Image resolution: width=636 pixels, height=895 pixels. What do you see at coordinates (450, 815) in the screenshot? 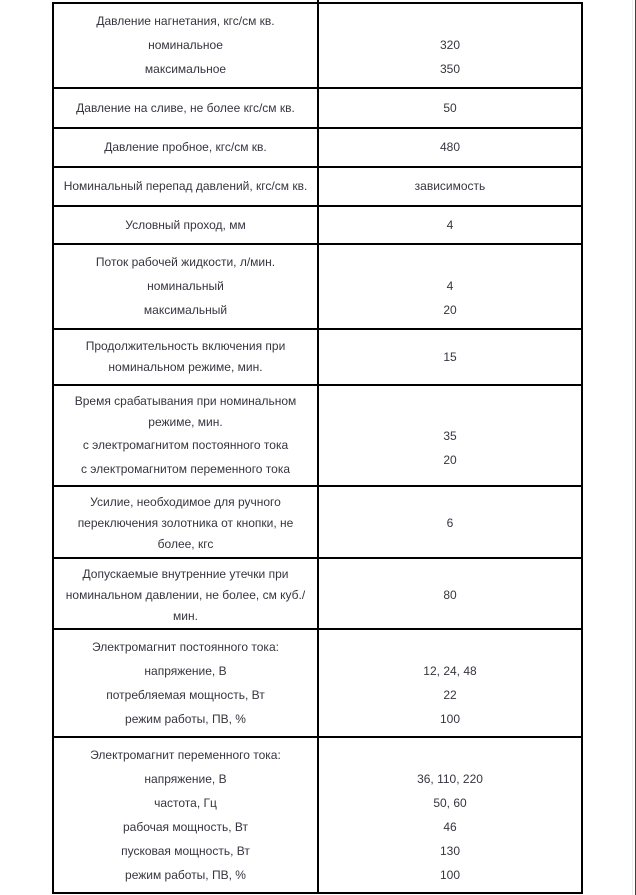
I see `value-cell: 36, 110, 220 50, 60 46 130 100` at bounding box center [450, 815].